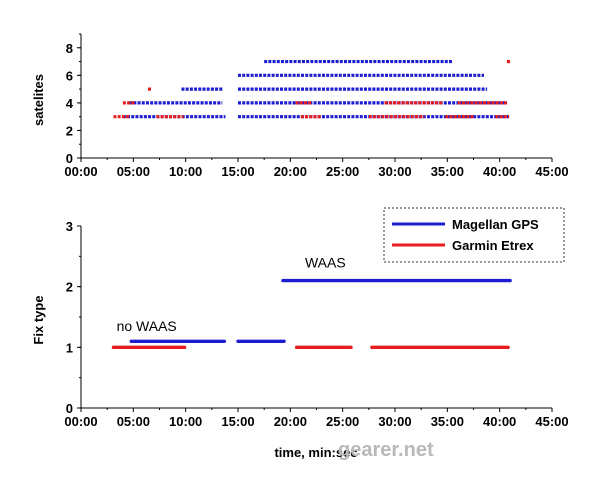 The width and height of the screenshot is (600, 497). Describe the element at coordinates (69, 48) in the screenshot. I see `sat-y-tick-label: 8` at that location.